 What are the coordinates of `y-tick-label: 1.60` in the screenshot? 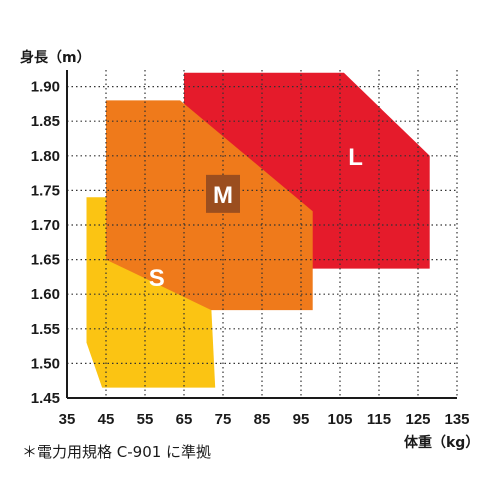 It's located at (45, 294).